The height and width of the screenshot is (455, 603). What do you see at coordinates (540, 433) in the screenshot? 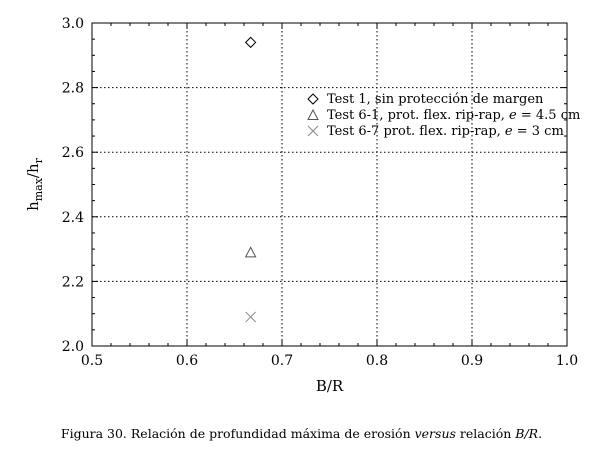
I see `caption-suffix: .` at bounding box center [540, 433].